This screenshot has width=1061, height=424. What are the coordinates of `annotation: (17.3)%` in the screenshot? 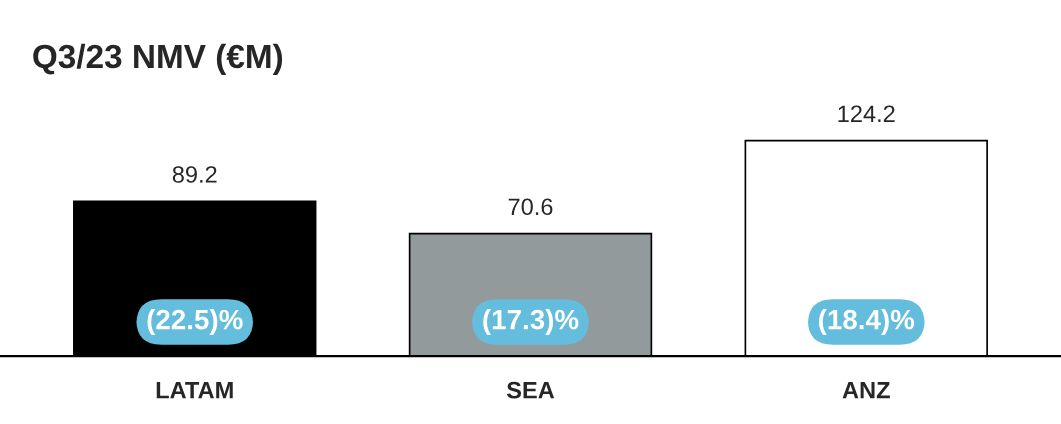 It's located at (531, 322).